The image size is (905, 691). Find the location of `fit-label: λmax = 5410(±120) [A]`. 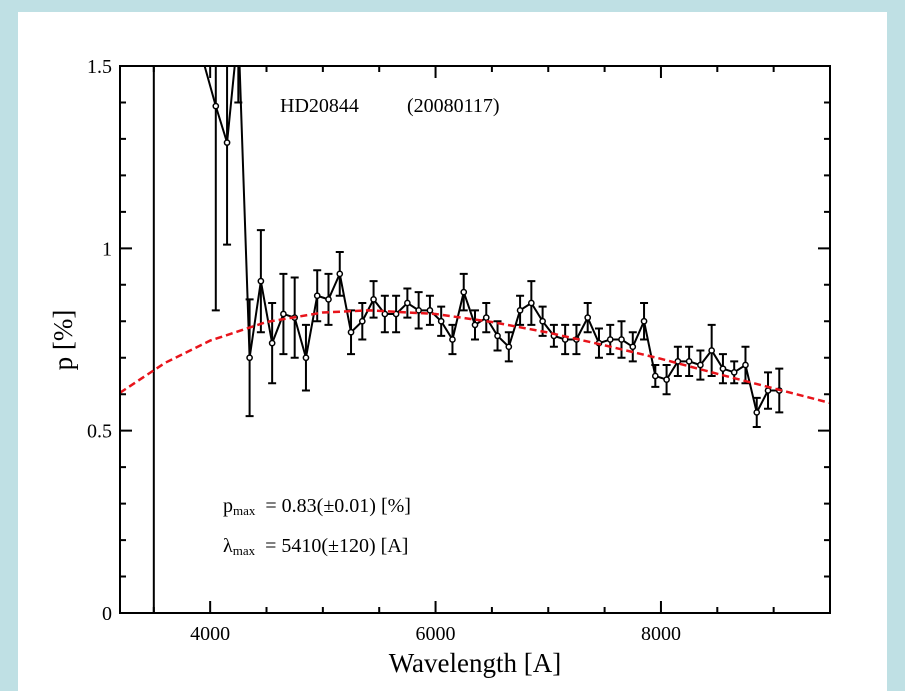

fit-label: λmax = 5410(±120) [A] is located at coordinates (315, 546).